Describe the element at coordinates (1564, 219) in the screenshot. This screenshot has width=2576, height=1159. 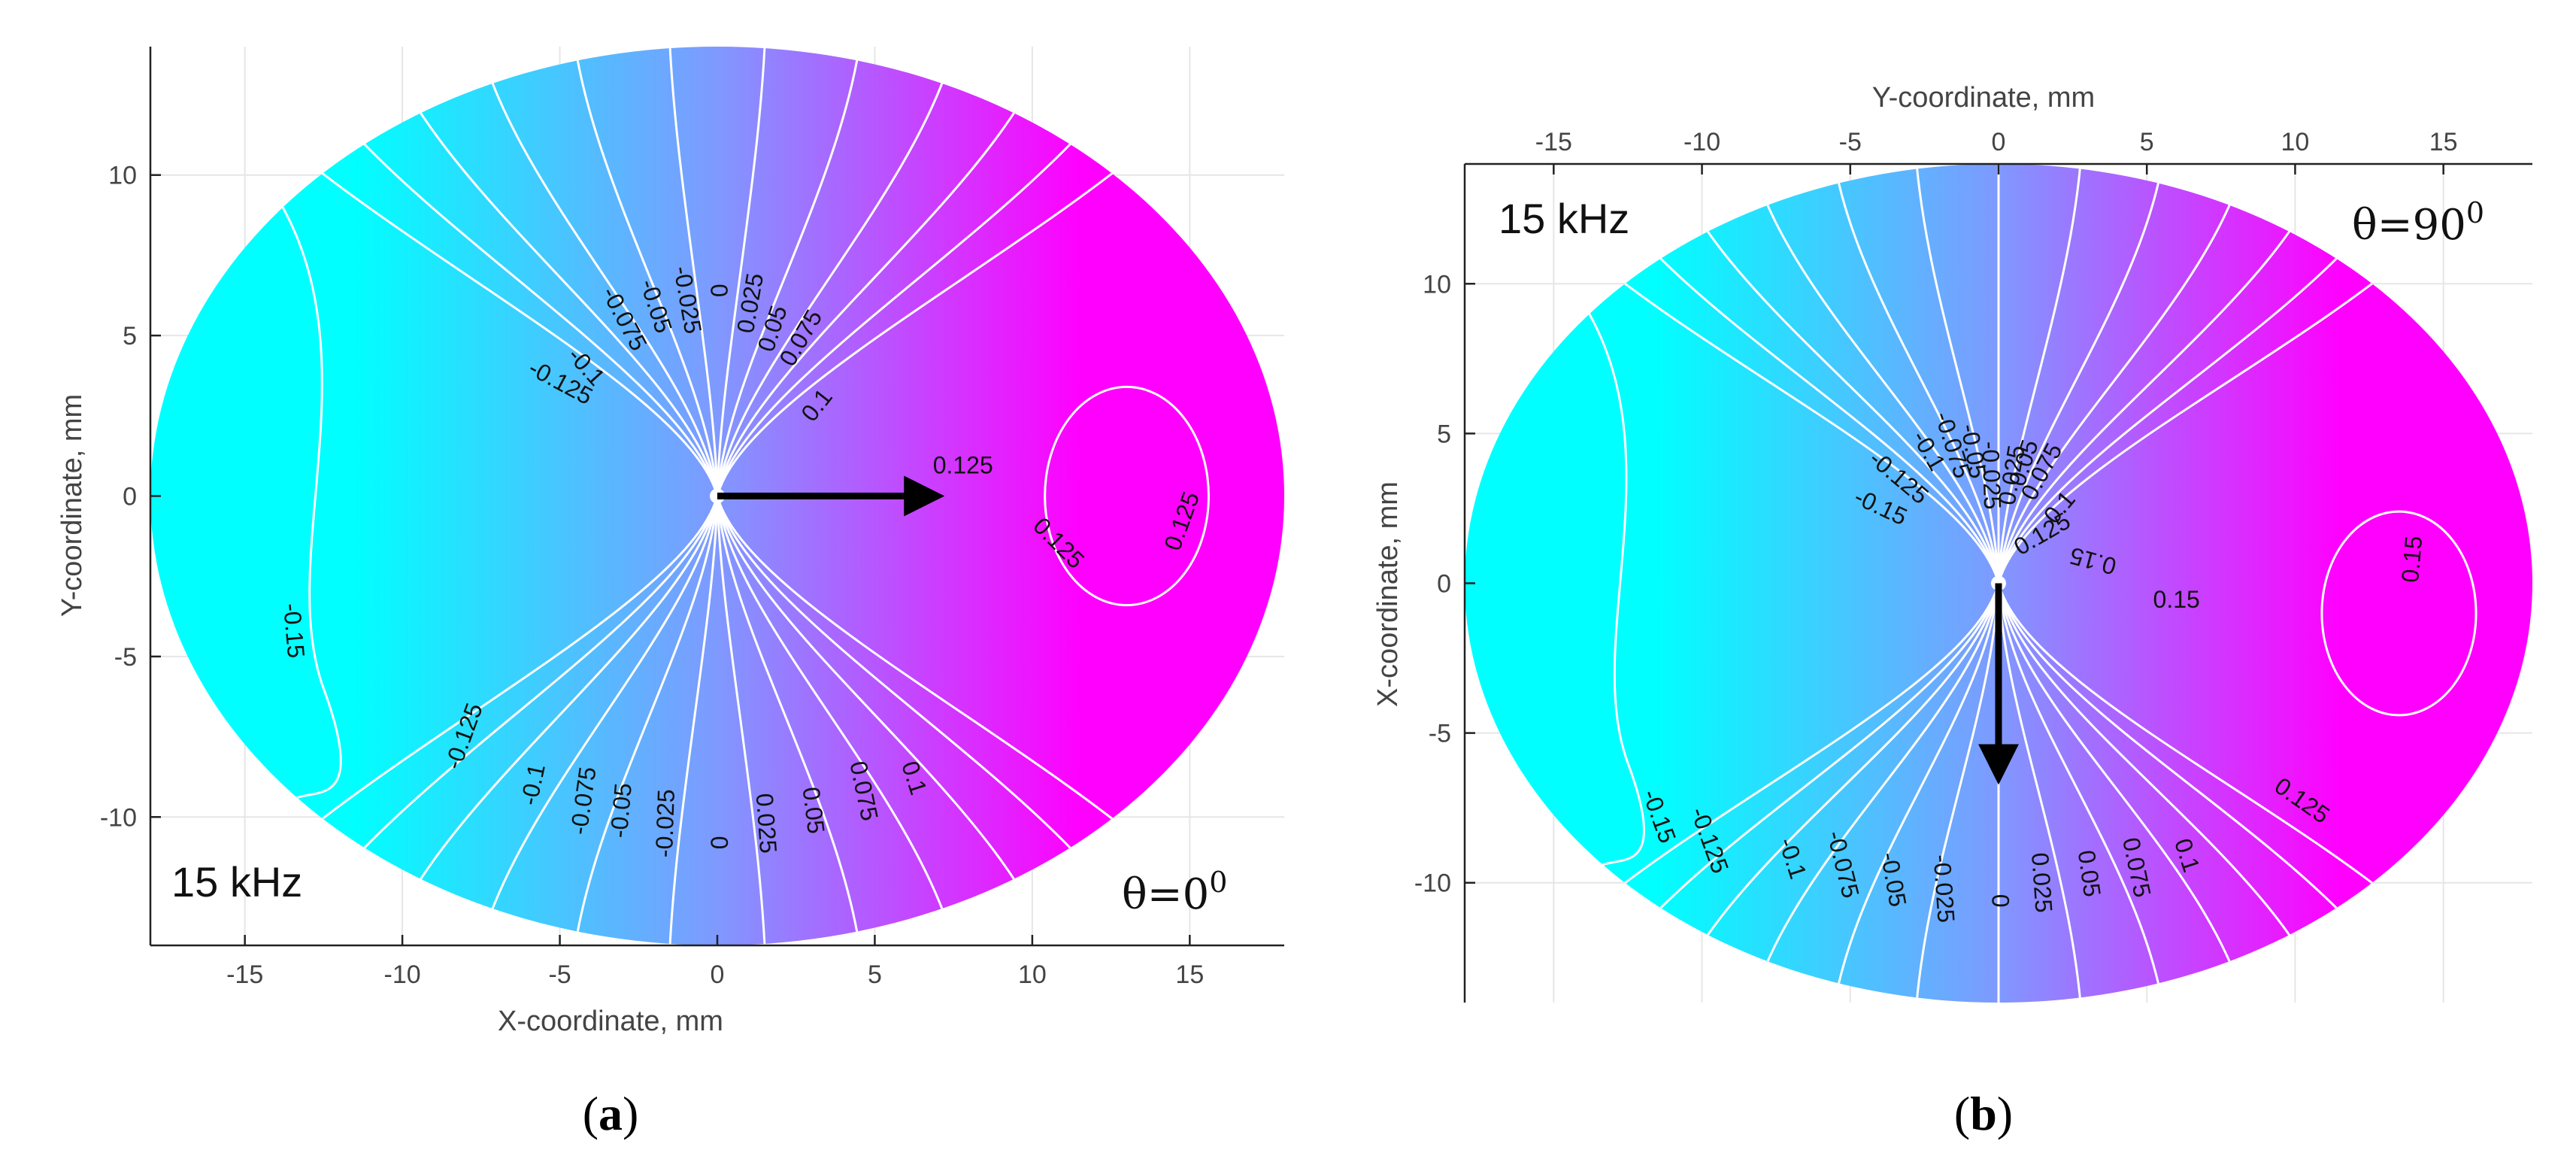
I see `panel-b-frequency-label: 15 kHz` at that location.